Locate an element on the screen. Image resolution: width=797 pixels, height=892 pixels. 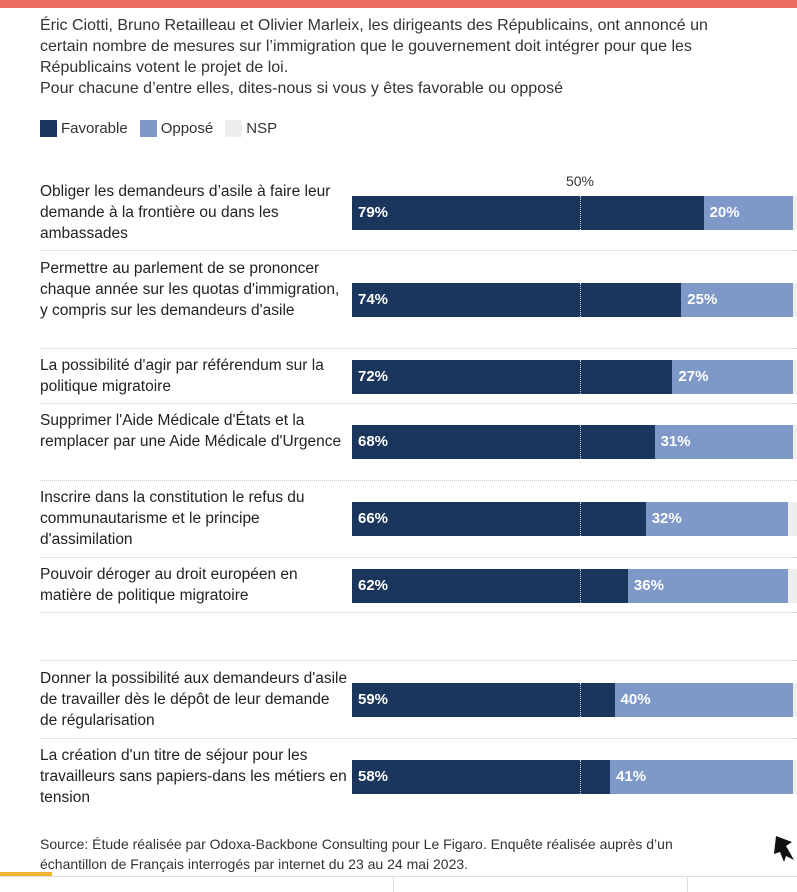
legend-swatch-oppose is located at coordinates (148, 128).